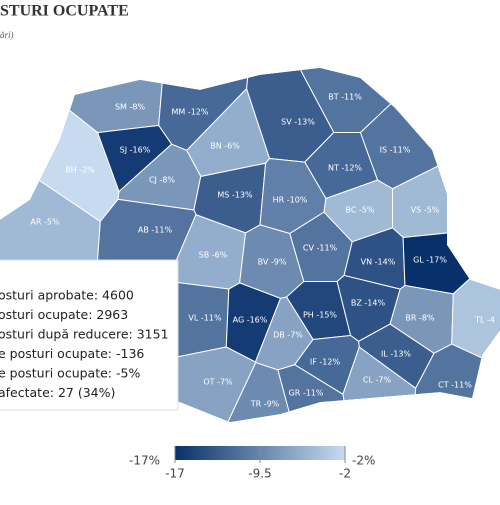 The width and height of the screenshot is (500, 505). I want to click on tooltip-line: osturi aprobate: 4600, so click(67, 295).